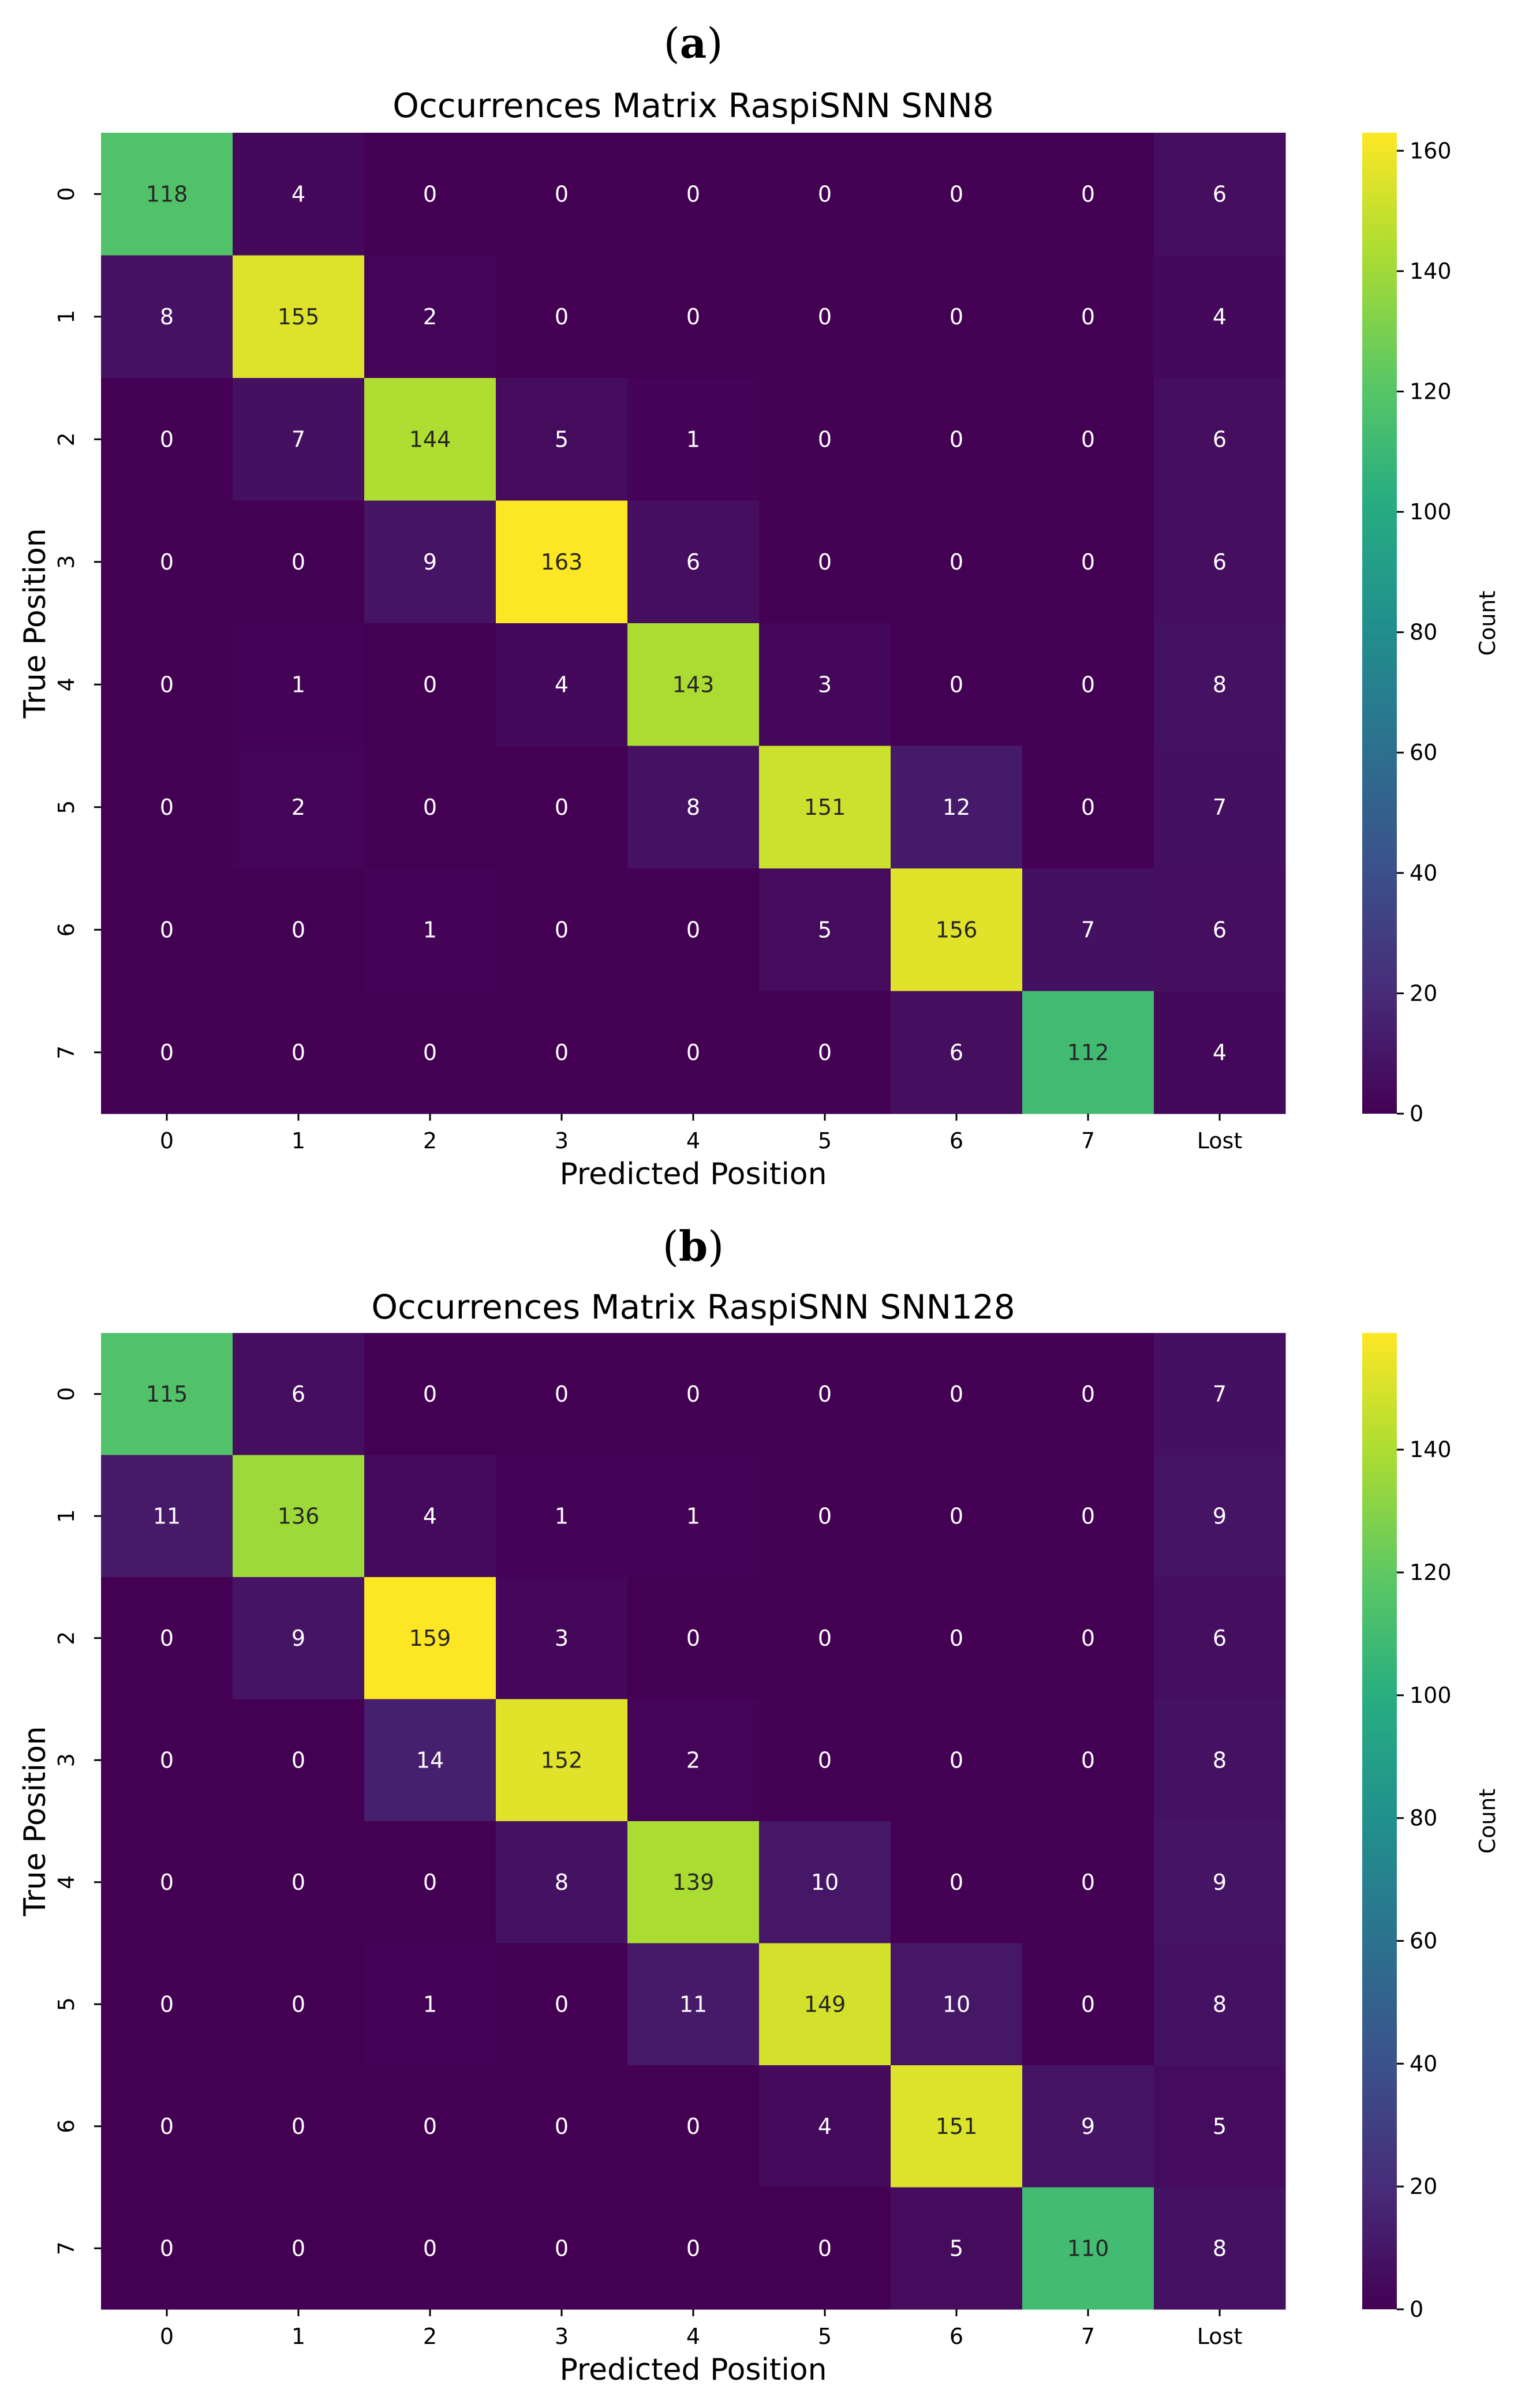 This screenshot has width=1540, height=2408. What do you see at coordinates (1380, 623) in the screenshot?
I see `colorbar` at bounding box center [1380, 623].